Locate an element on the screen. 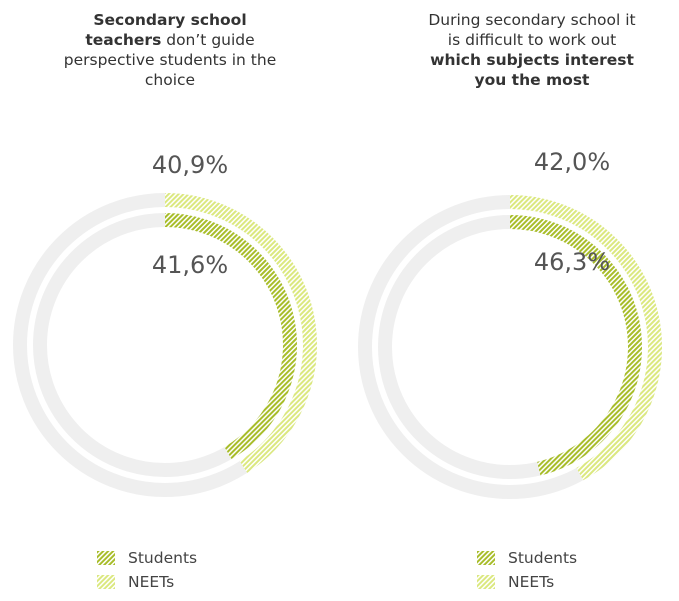 This screenshot has height=601, width=679. title-bold-part: which subjects interest you the most is located at coordinates (532, 70).